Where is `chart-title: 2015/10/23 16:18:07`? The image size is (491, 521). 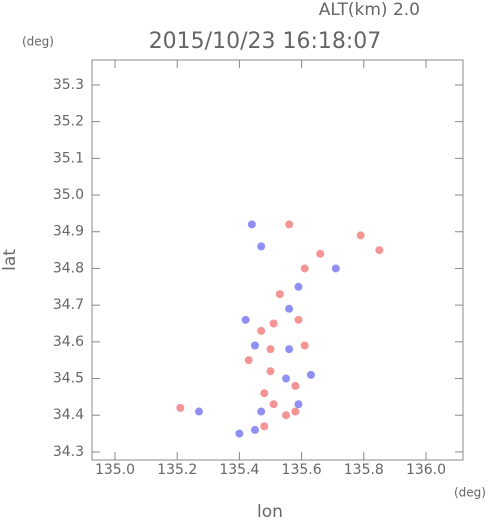
chart-title: 2015/10/23 16:18:07 is located at coordinates (265, 41).